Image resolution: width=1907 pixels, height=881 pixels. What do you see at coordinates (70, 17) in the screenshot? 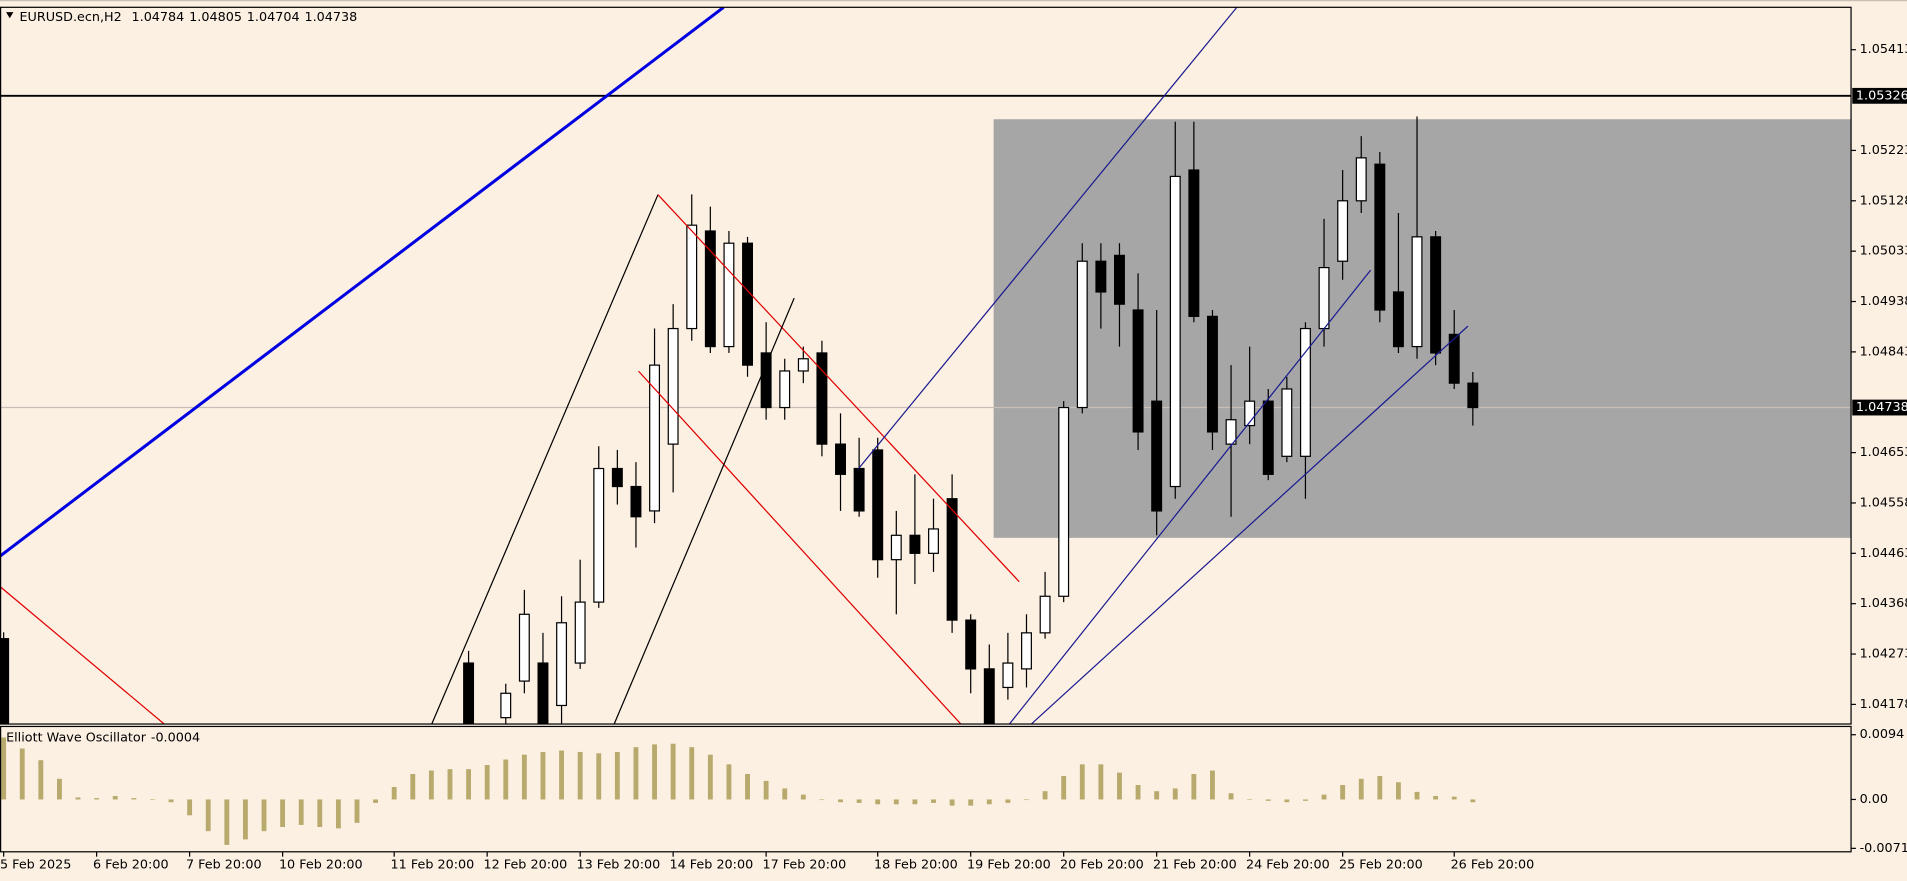
I see `symbol: EURUSD.ecn,H2` at bounding box center [70, 17].